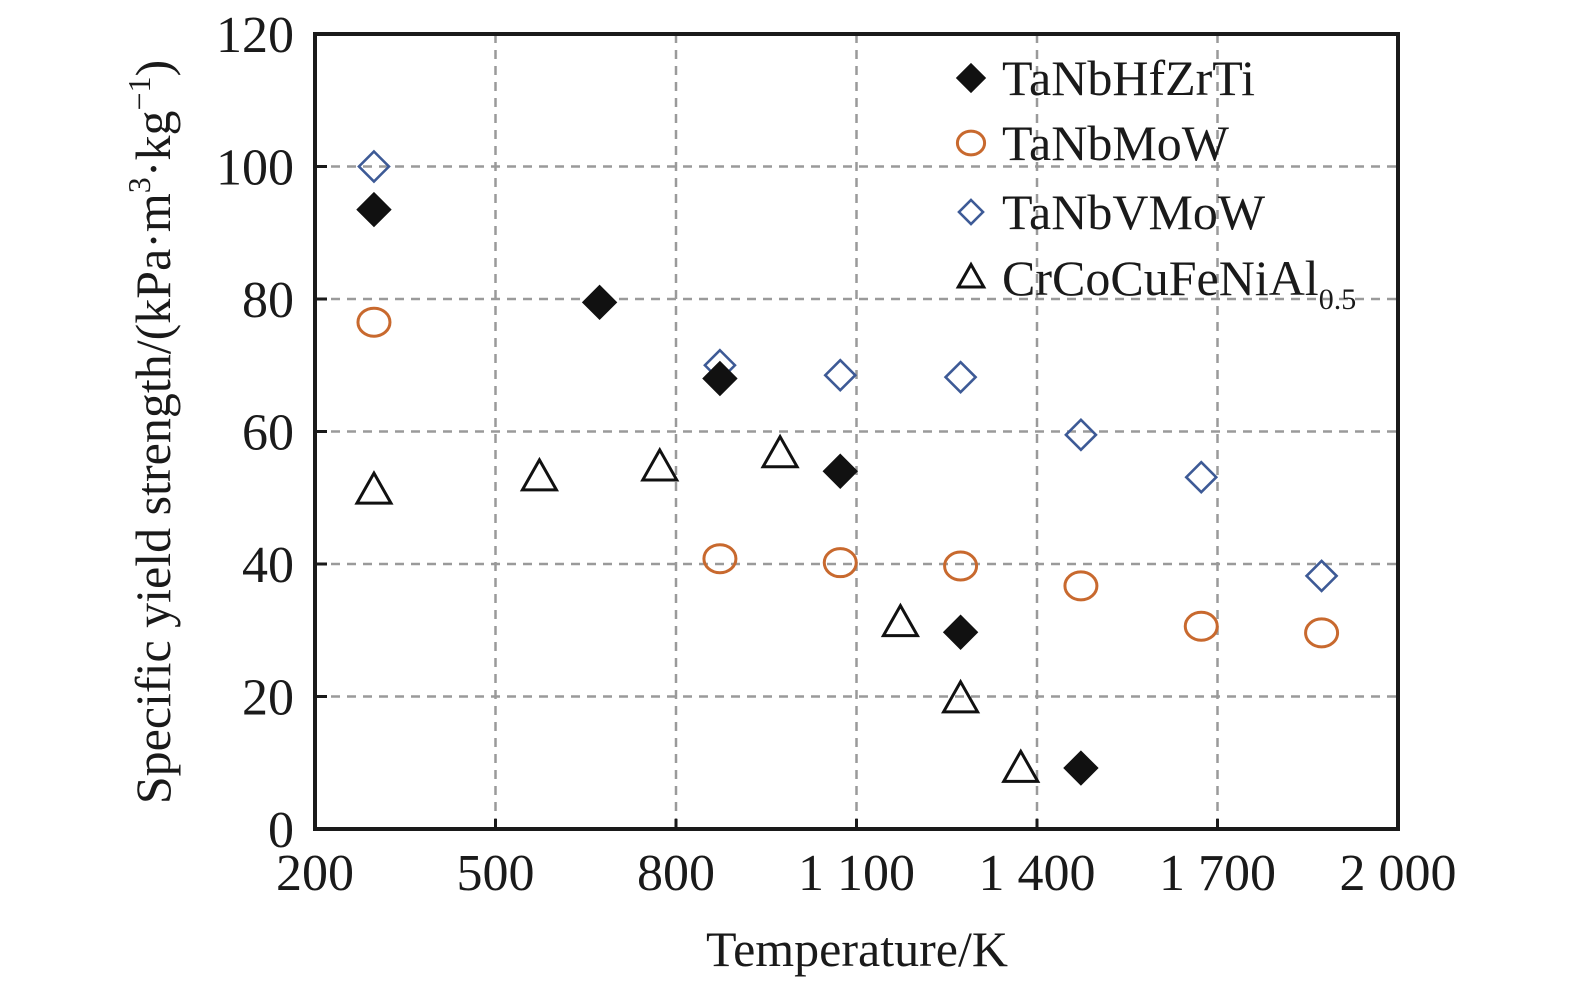 The height and width of the screenshot is (992, 1575). What do you see at coordinates (971, 78) in the screenshot?
I see `legend-marker-filled-diamond-icon` at bounding box center [971, 78].